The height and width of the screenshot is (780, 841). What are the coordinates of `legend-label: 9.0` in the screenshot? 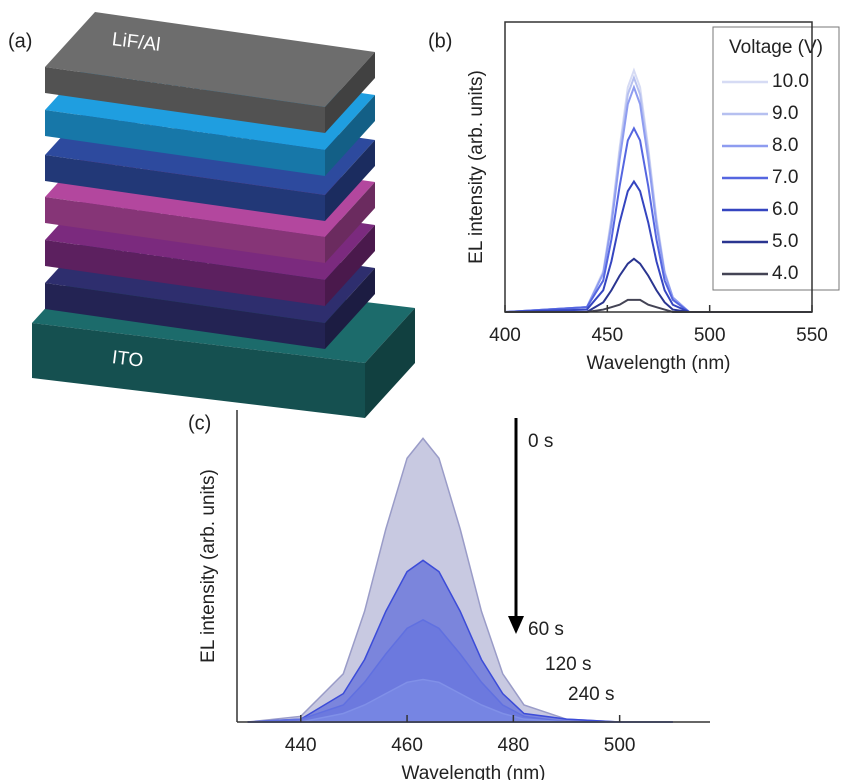 It's located at (785, 113).